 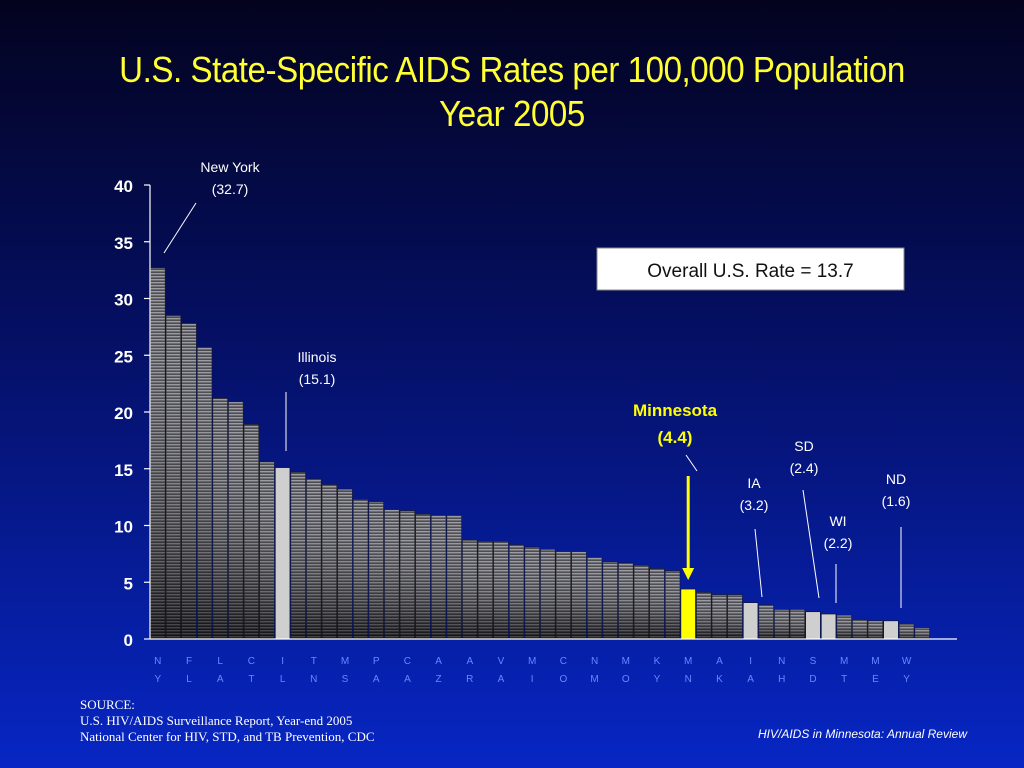 I want to click on annotation-text: (15.1), so click(x=317, y=379).